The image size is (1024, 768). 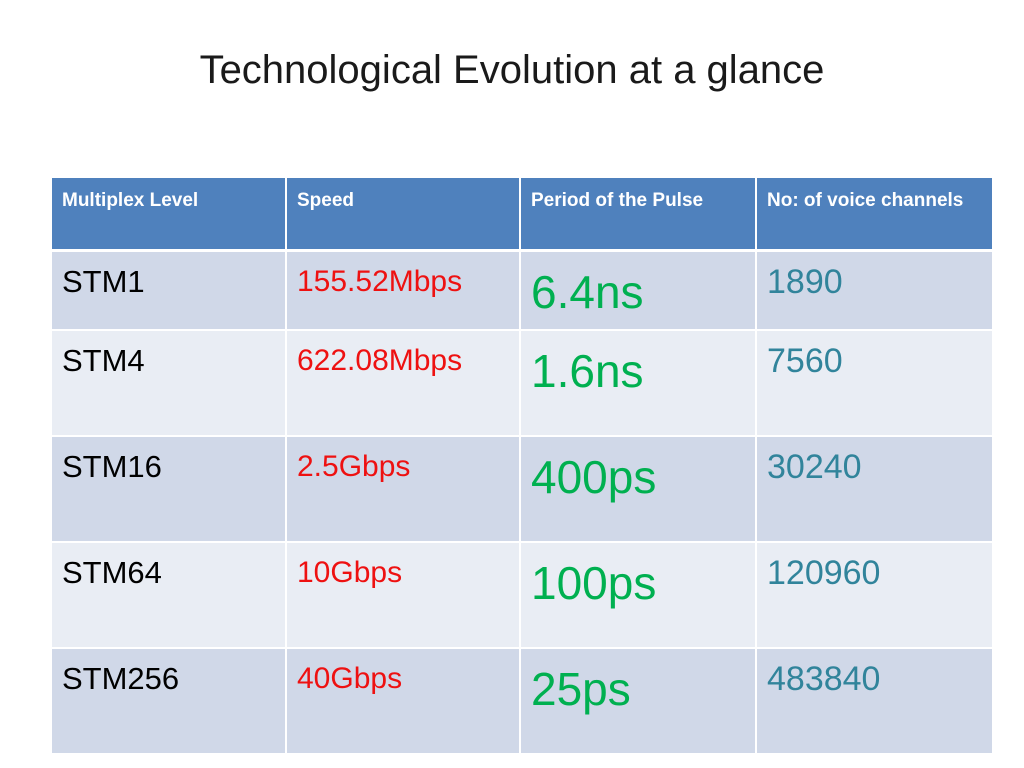 What do you see at coordinates (638, 215) in the screenshot?
I see `header-period-of-pulse: Period of the Pulse` at bounding box center [638, 215].